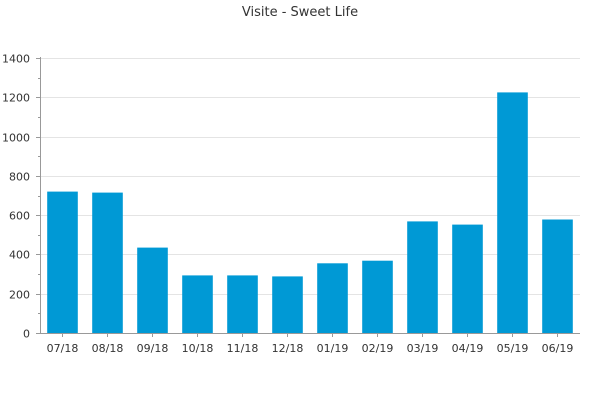 The height and width of the screenshot is (400, 600). I want to click on x-tick-label: 12/18, so click(288, 348).